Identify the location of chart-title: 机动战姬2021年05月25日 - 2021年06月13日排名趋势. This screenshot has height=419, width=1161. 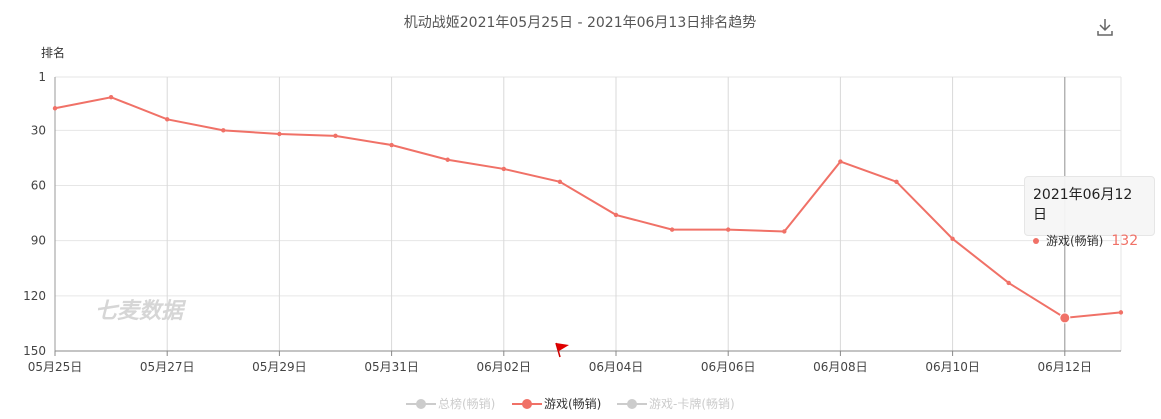
(580, 23).